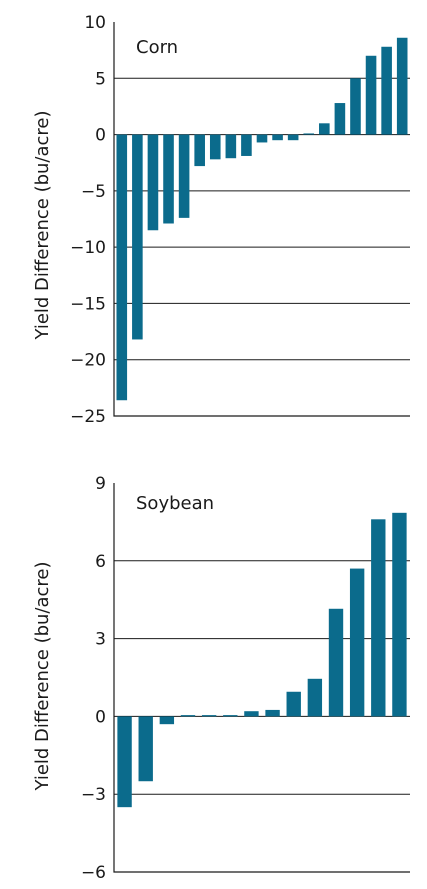 This screenshot has height=889, width=427. Describe the element at coordinates (88, 417) in the screenshot. I see `corn-y-tick-label: −25` at that location.